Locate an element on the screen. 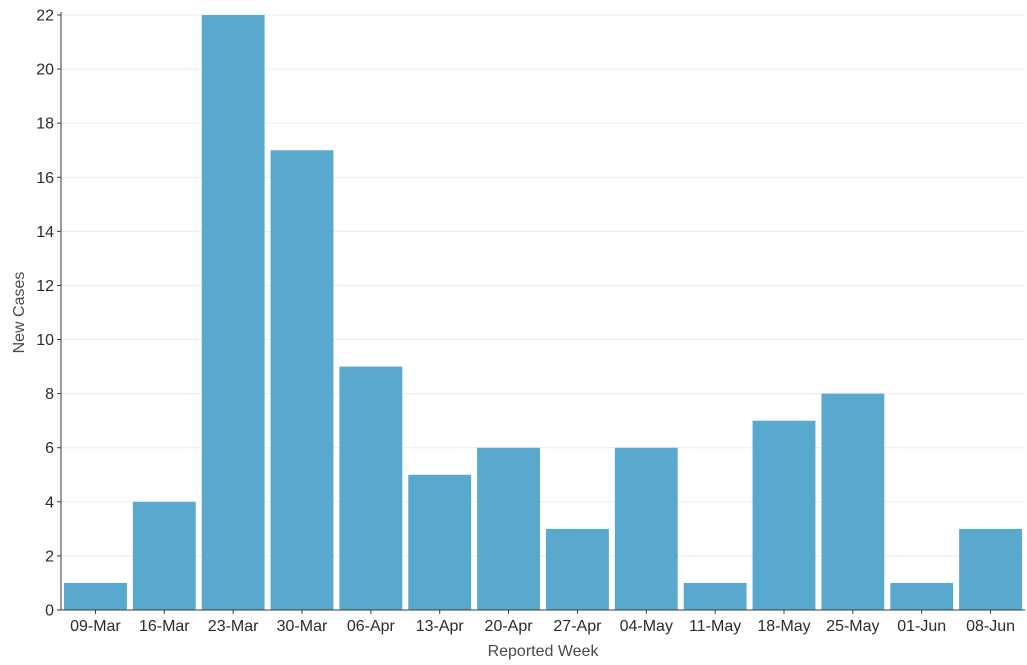  x-tick-label: 09-Mar is located at coordinates (95, 626).